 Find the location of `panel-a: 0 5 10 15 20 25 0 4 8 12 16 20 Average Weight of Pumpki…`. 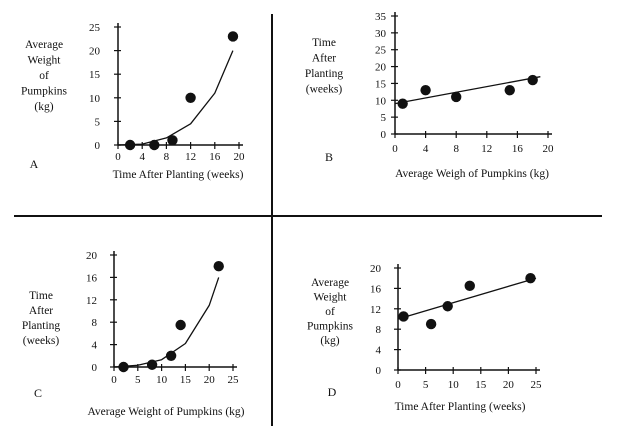

panel-a: 0 5 10 15 20 25 0 4 8 12 16 20 Average Weight of Pumpki… is located at coordinates (133, 101).